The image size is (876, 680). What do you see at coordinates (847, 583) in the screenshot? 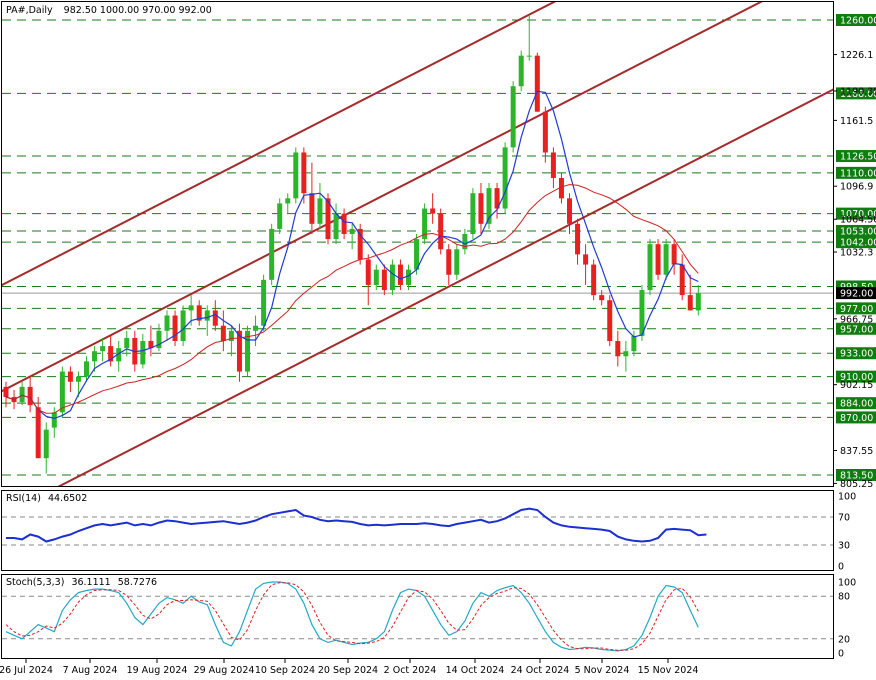
I see `stoch-tick-label: 100` at bounding box center [847, 583].